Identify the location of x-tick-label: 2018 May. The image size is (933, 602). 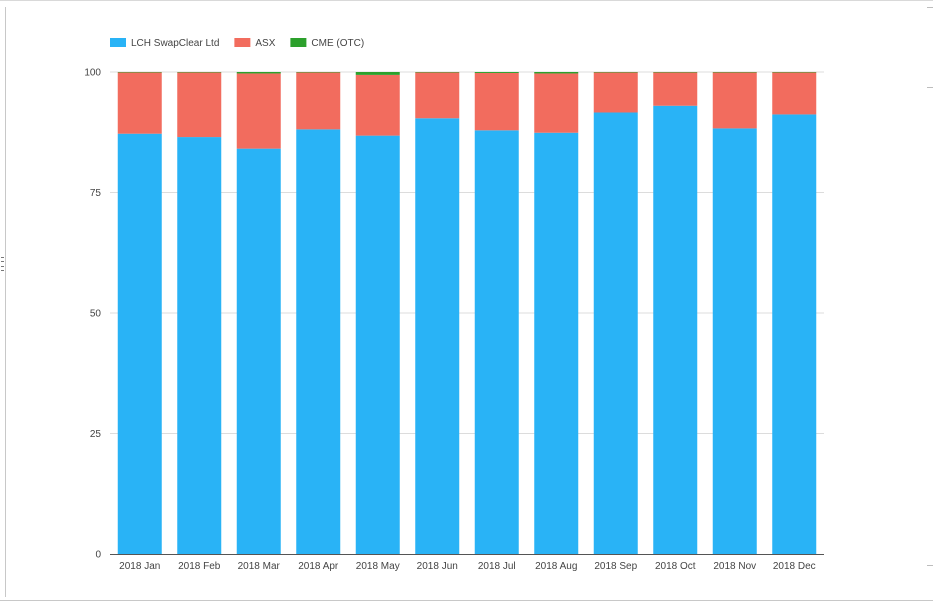
(378, 566).